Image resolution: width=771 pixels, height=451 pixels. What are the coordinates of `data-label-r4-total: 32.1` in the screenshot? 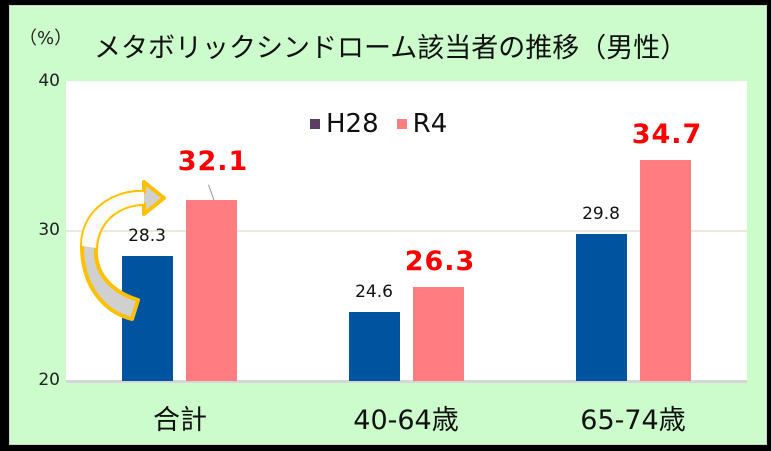 It's located at (213, 161).